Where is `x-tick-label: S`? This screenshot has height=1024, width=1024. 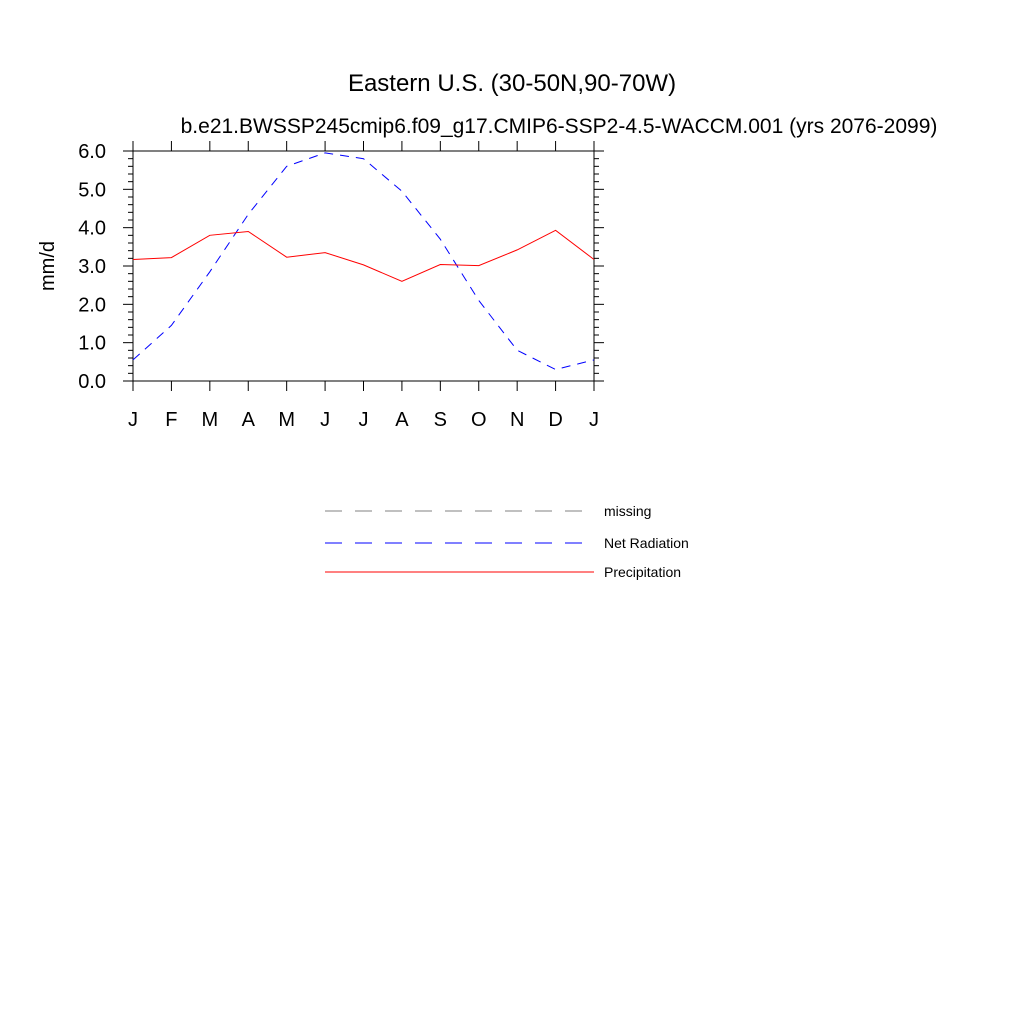 x-tick-label: S is located at coordinates (440, 420).